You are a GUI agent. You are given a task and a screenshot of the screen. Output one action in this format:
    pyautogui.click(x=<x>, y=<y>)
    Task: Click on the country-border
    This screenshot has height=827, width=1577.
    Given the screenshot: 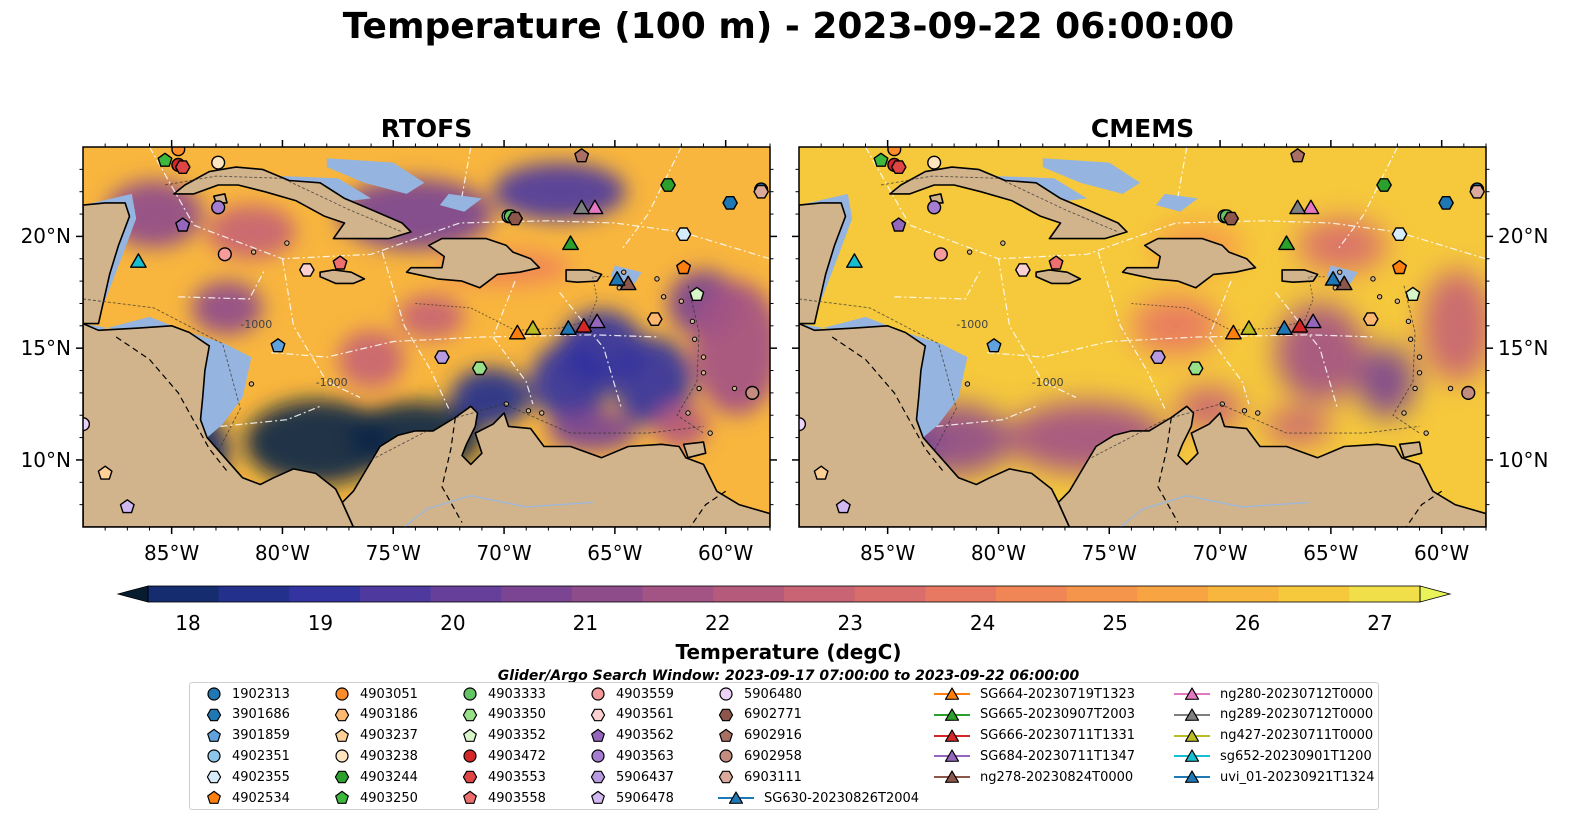 What is the action you would take?
    pyautogui.click(x=452, y=470)
    